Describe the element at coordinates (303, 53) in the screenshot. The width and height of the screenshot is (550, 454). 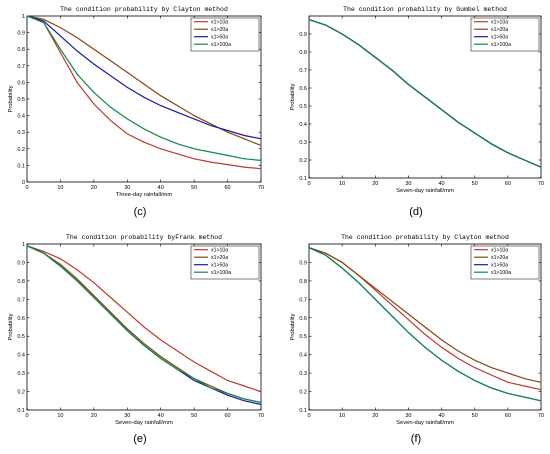
I see `y-tick-label: 0.8` at that location.